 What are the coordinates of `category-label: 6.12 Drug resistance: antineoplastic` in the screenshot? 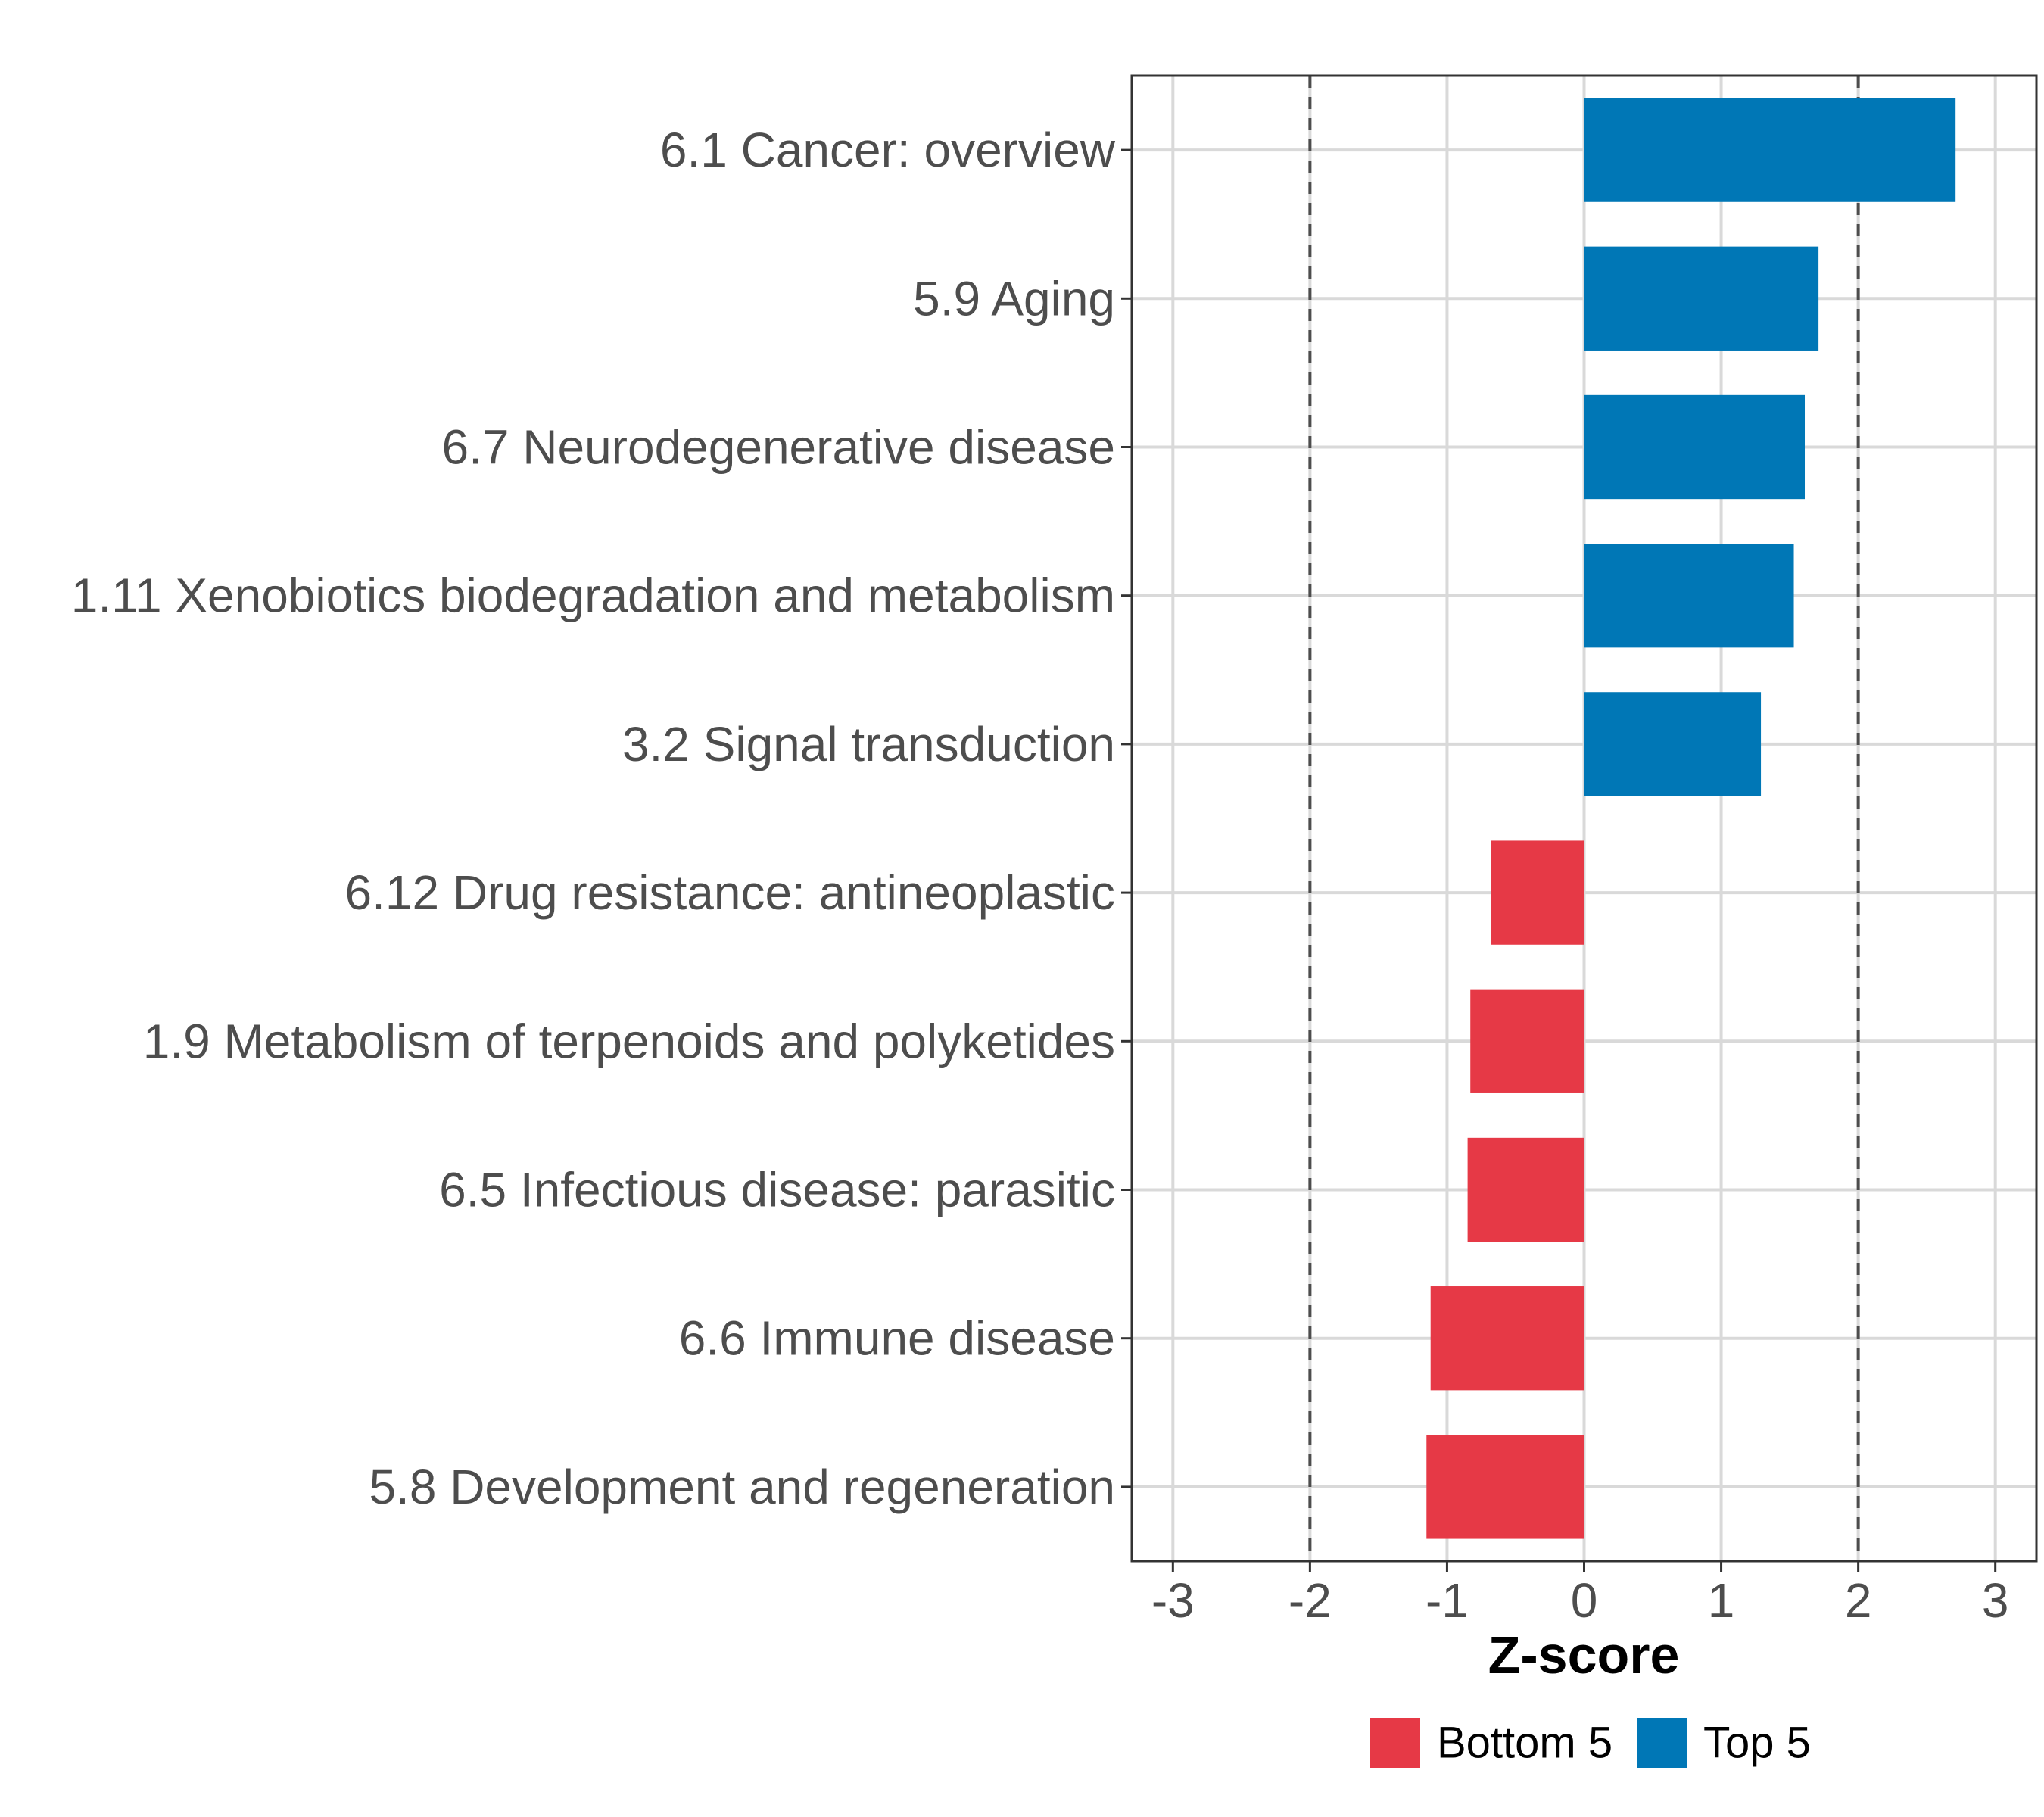 It's located at (730, 892).